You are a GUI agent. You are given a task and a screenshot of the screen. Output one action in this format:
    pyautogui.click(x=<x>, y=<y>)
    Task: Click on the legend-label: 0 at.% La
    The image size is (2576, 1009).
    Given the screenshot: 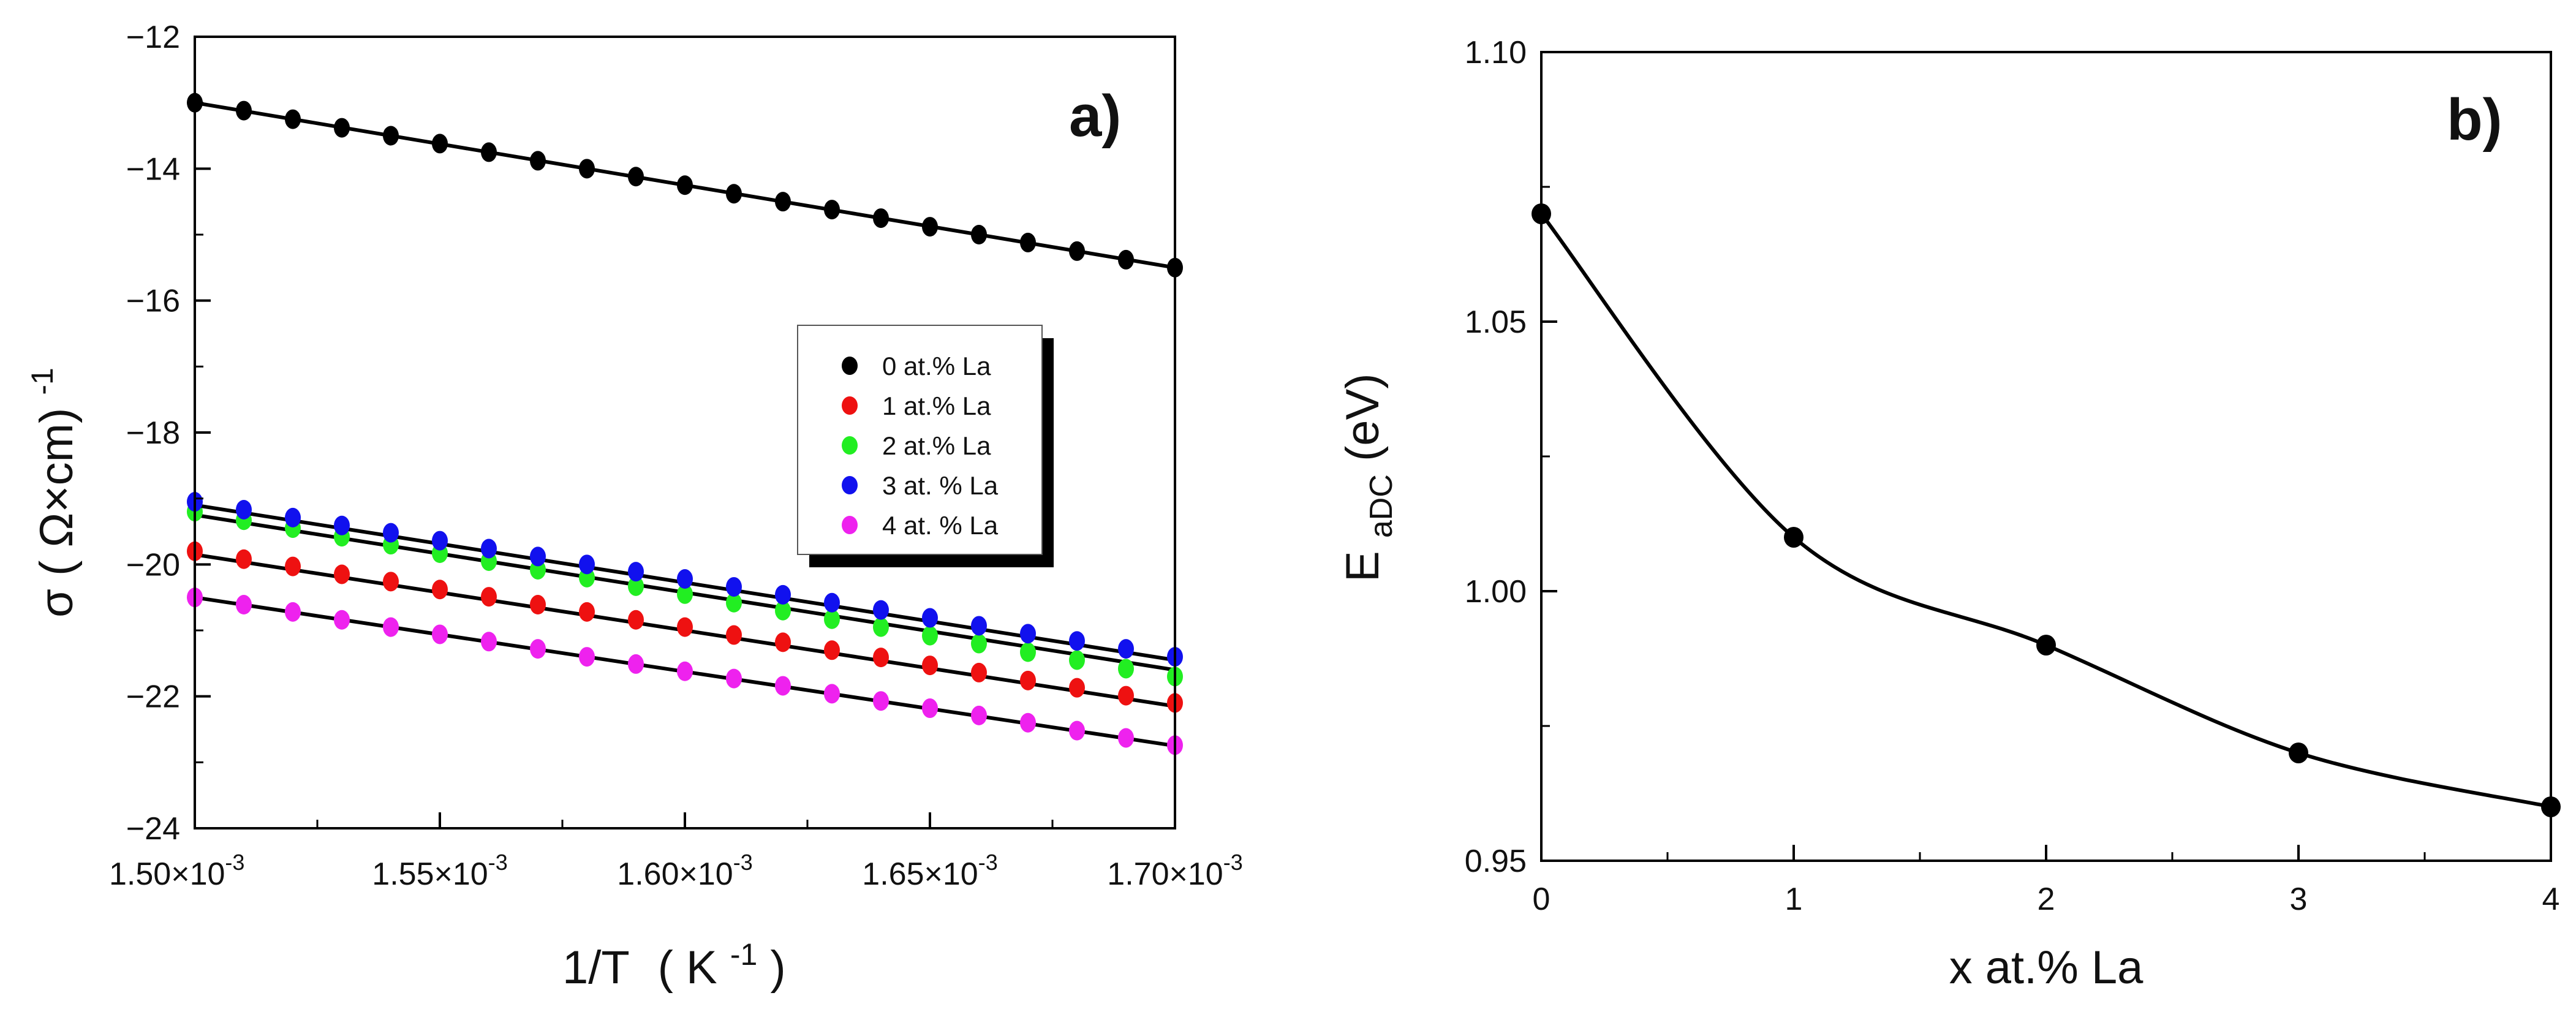 What is the action you would take?
    pyautogui.click(x=936, y=366)
    